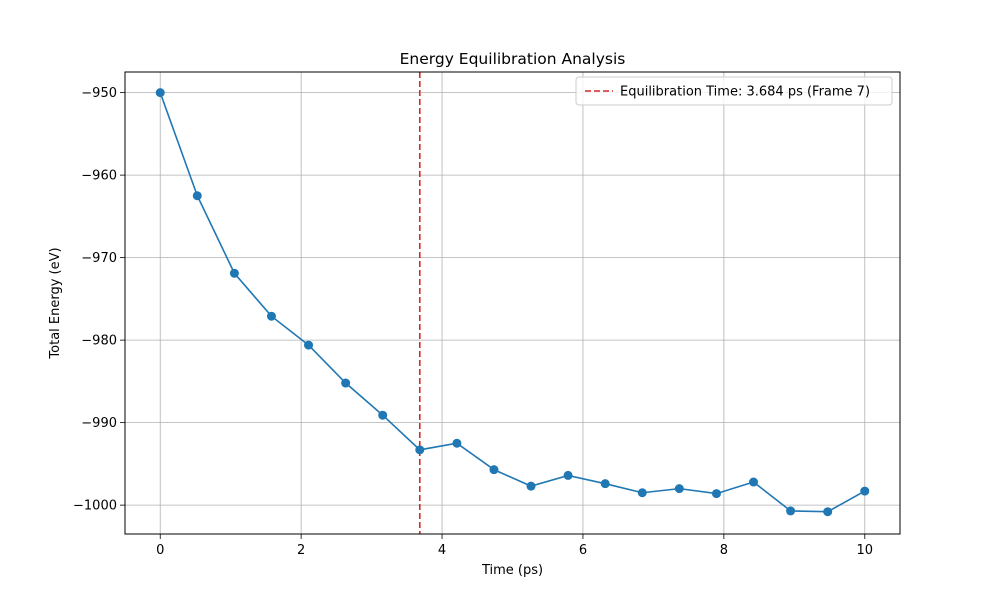 The image size is (1000, 600). I want to click on y-tick-label: −1000, so click(95, 506).